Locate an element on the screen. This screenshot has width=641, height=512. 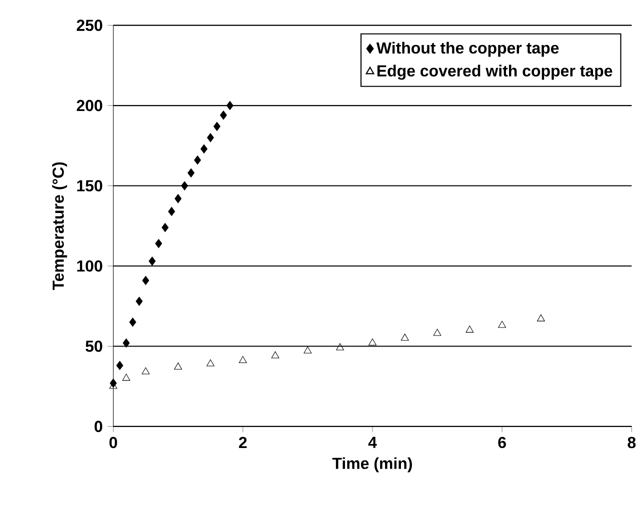
y-tick-label: 100 is located at coordinates (89, 266).